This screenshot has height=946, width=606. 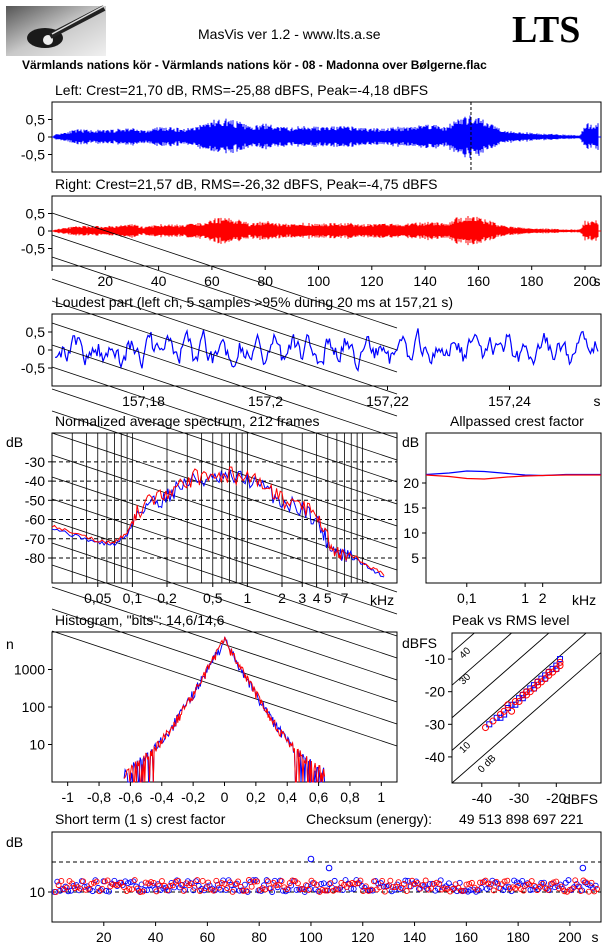 What do you see at coordinates (328, 598) in the screenshot?
I see `x-tick-label: 5` at bounding box center [328, 598].